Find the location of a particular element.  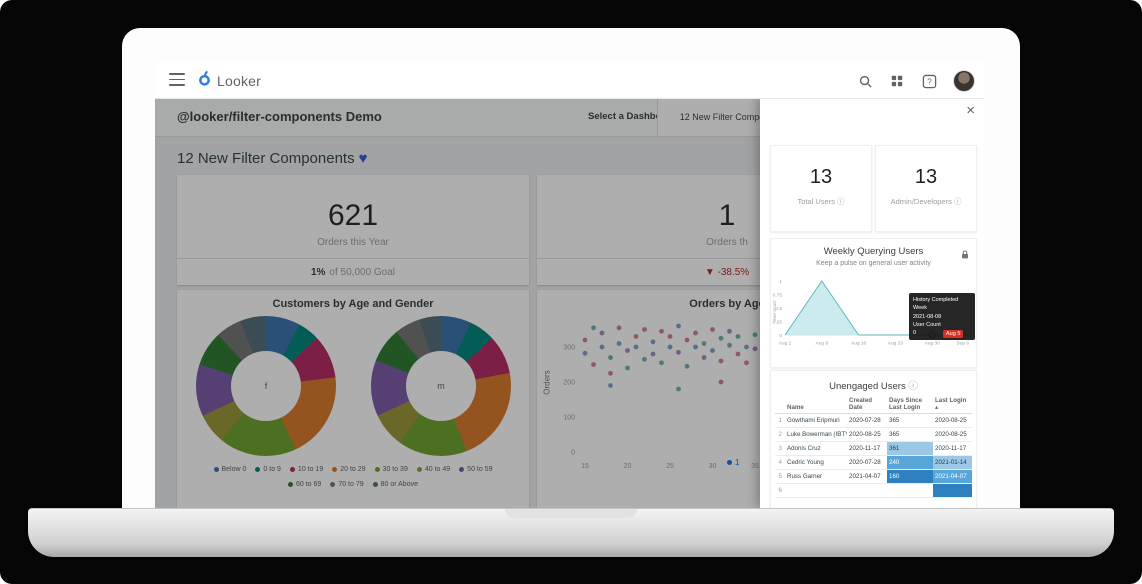

column-header-created: Created Date is located at coordinates (867, 404).